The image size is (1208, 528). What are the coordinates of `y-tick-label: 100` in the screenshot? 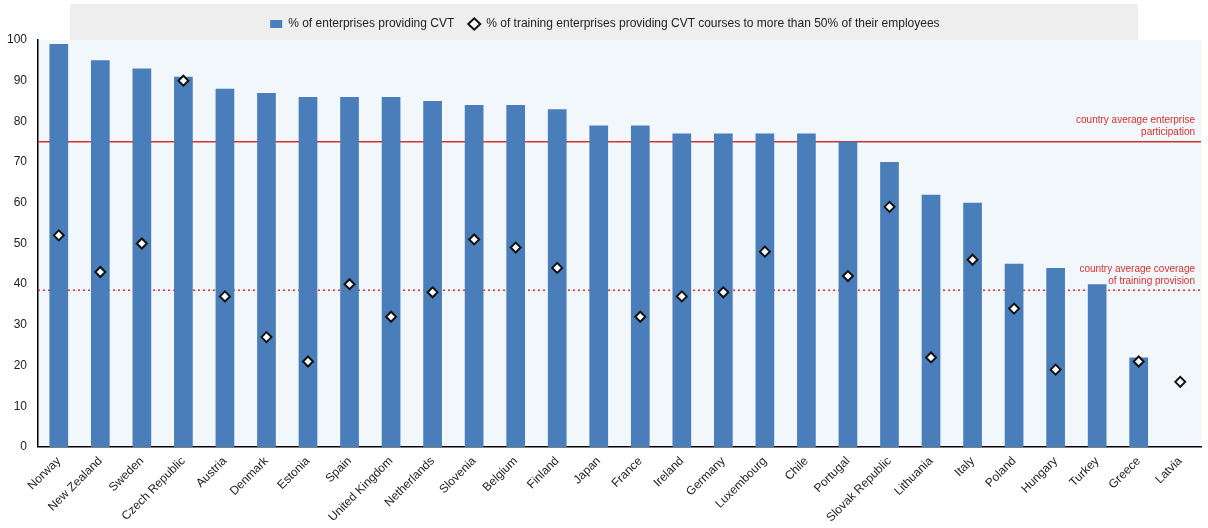 It's located at (17, 39).